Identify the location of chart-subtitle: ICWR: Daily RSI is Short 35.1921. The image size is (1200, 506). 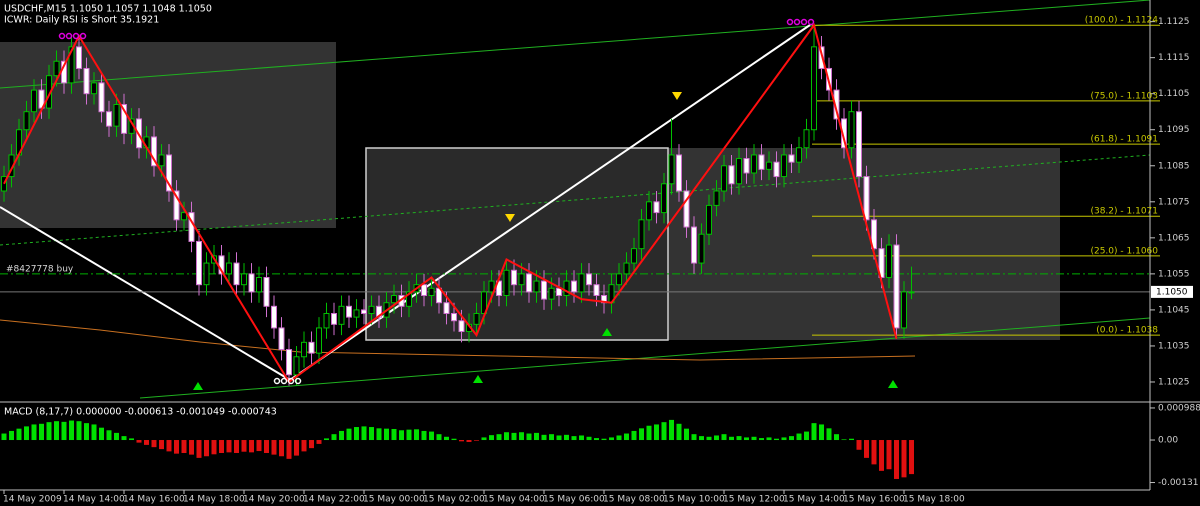
(81, 20).